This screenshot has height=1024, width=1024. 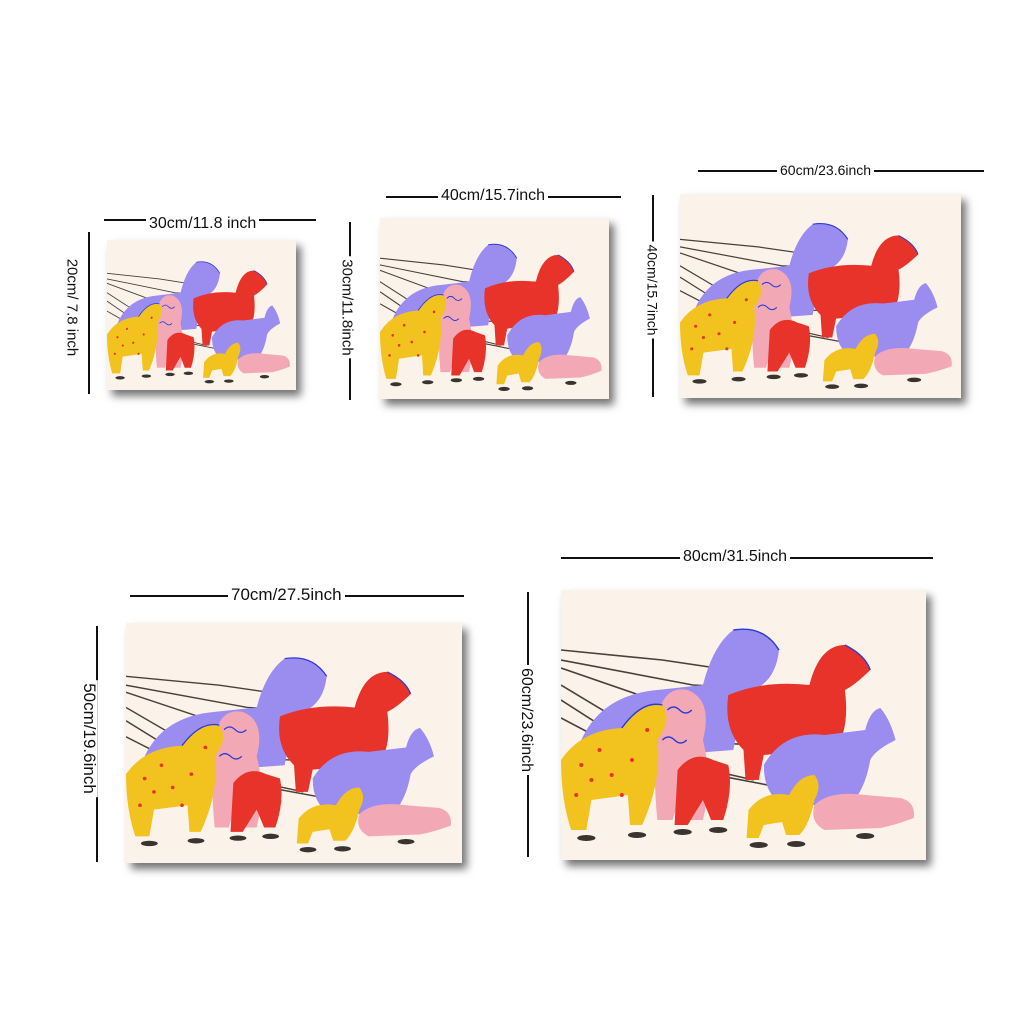 I want to click on height-label: 40cm/15.7inch, so click(x=653, y=290).